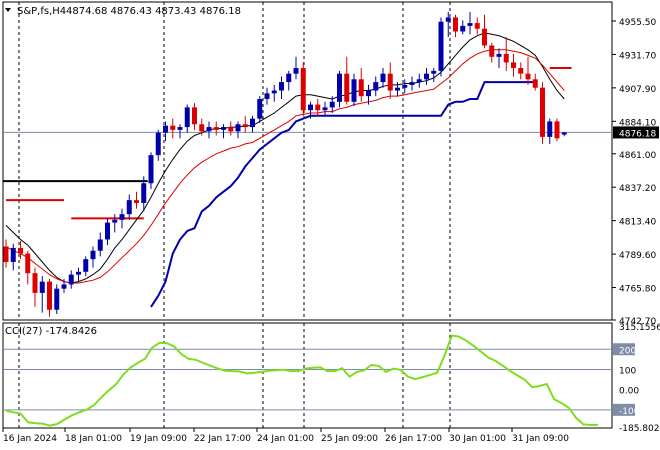 This screenshot has width=660, height=450. What do you see at coordinates (51, 331) in the screenshot?
I see `cci-title: CCI(27) -174.8426` at bounding box center [51, 331].